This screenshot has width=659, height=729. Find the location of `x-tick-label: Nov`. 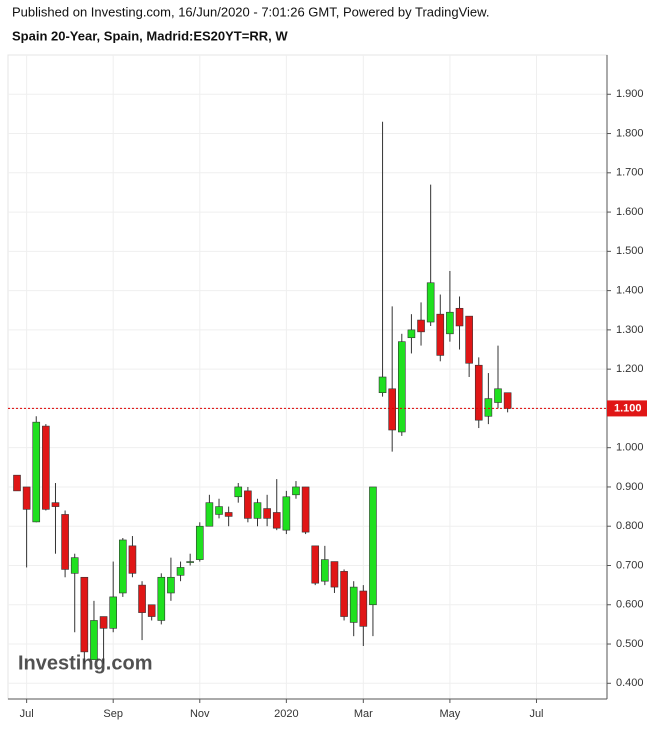

x-tick-label: Nov is located at coordinates (200, 714).